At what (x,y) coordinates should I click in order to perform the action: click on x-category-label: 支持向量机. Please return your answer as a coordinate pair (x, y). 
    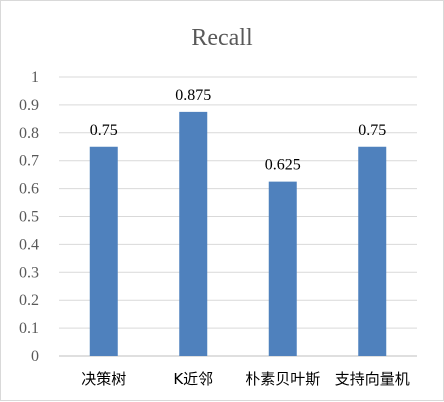
    Looking at the image, I should click on (372, 379).